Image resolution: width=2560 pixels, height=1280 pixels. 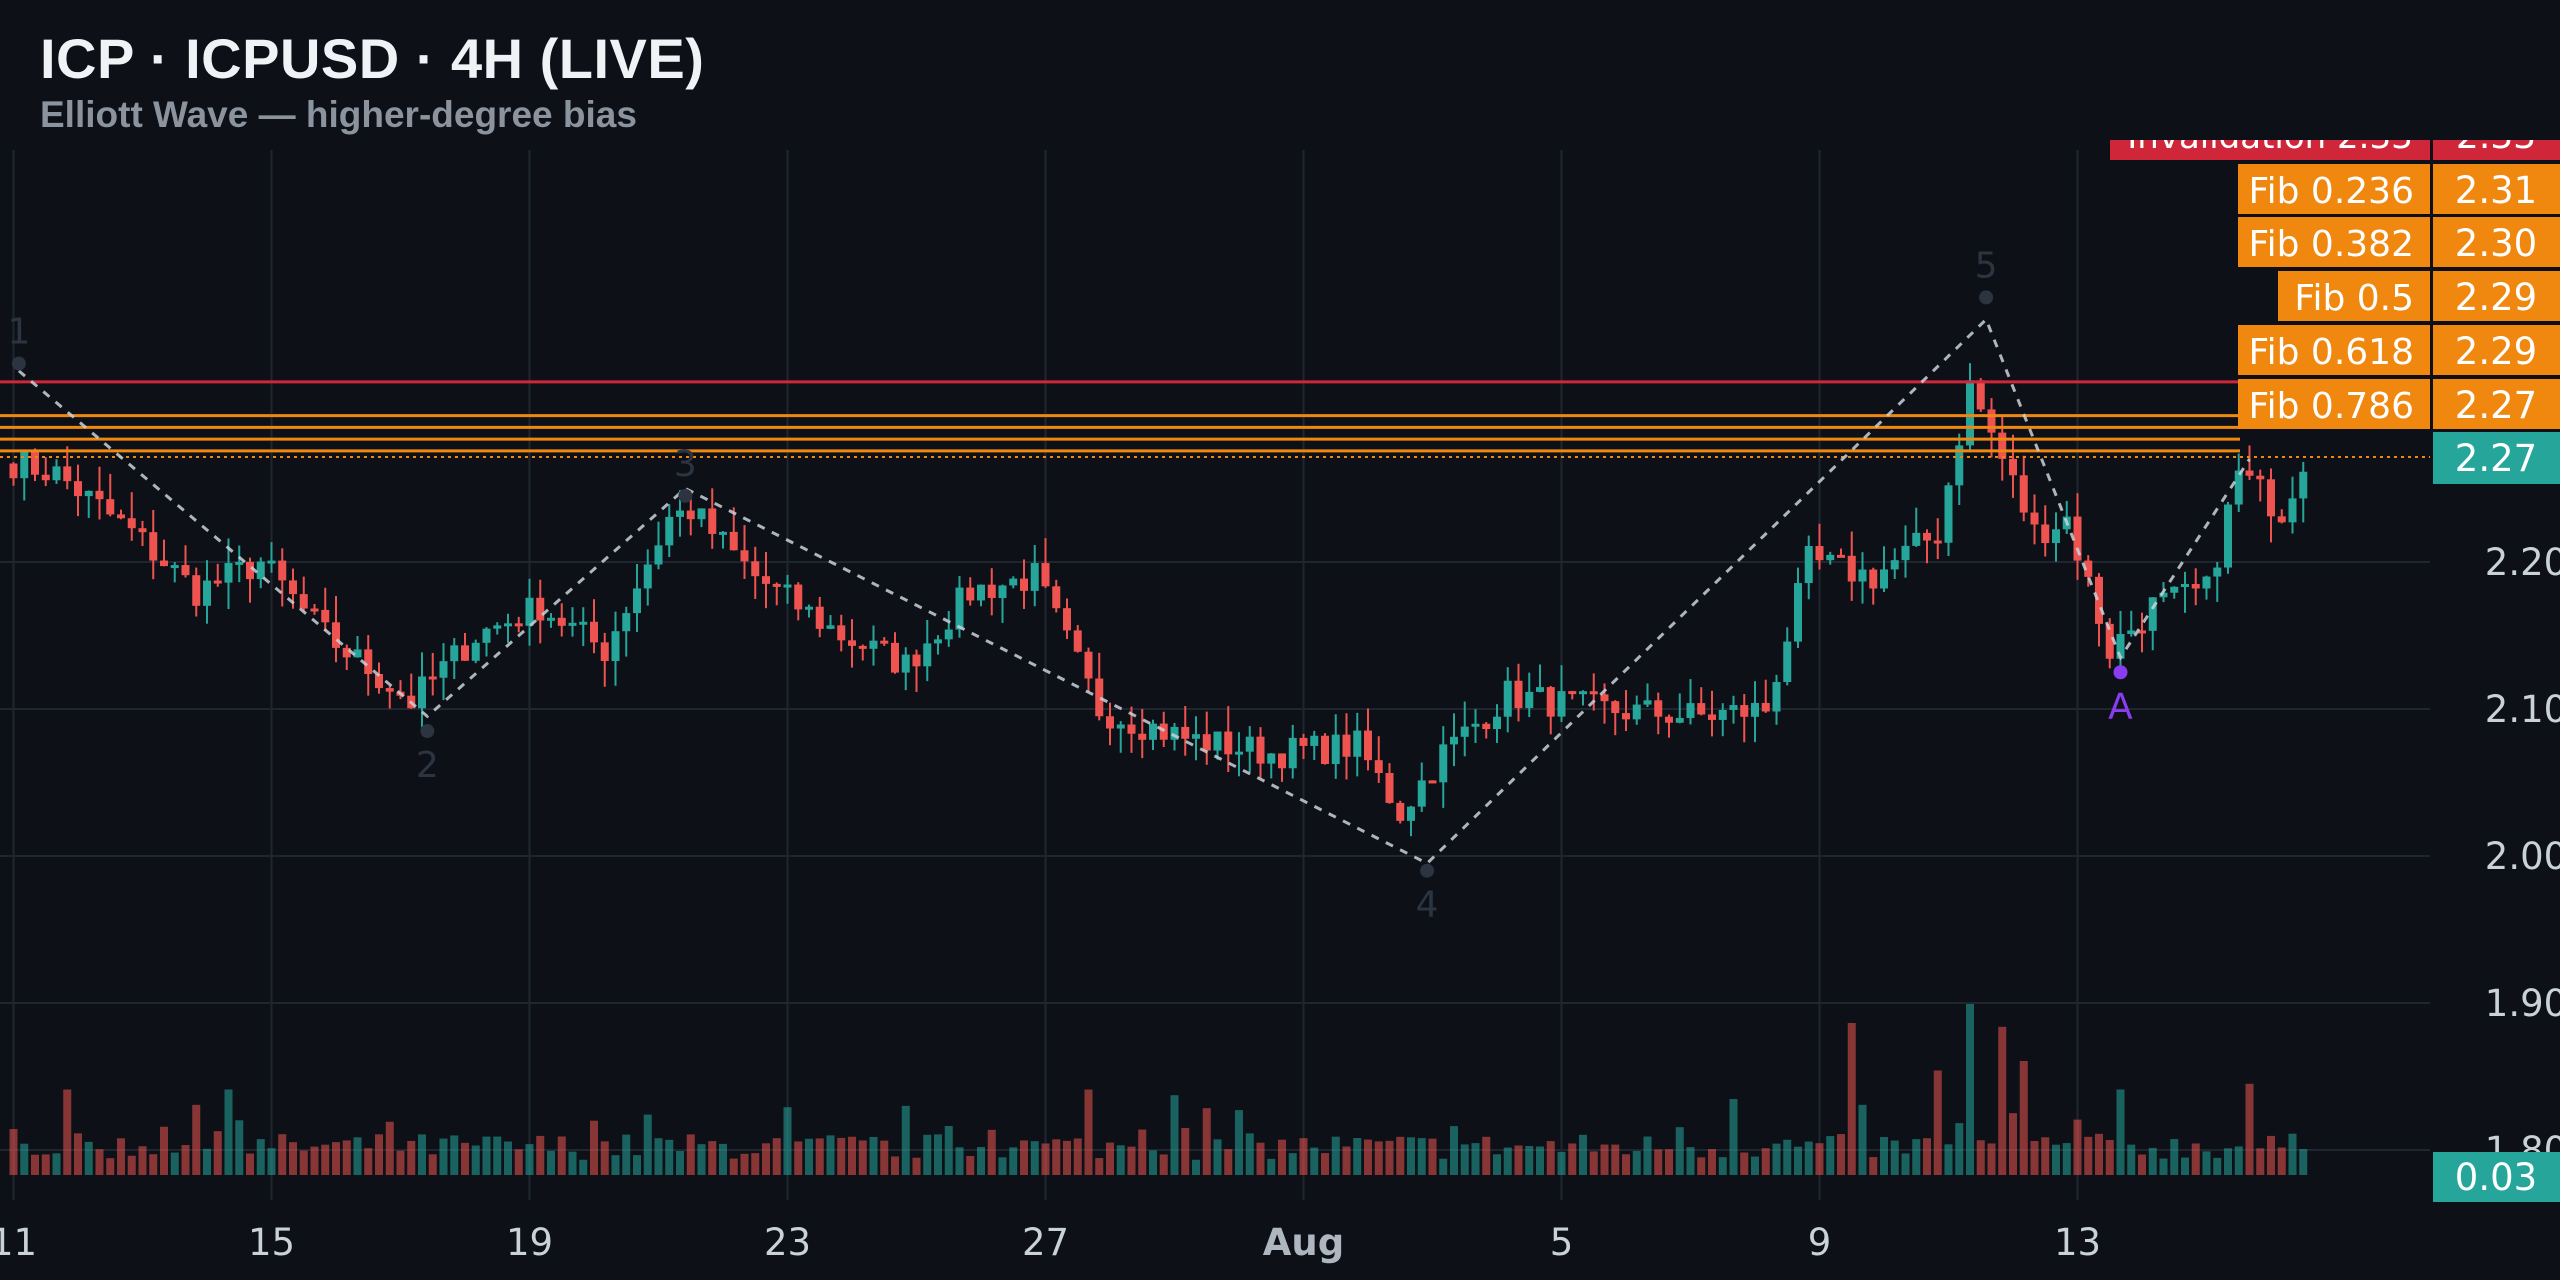 What do you see at coordinates (2354, 298) in the screenshot?
I see `fib-tag-label: Fib 0.5` at bounding box center [2354, 298].